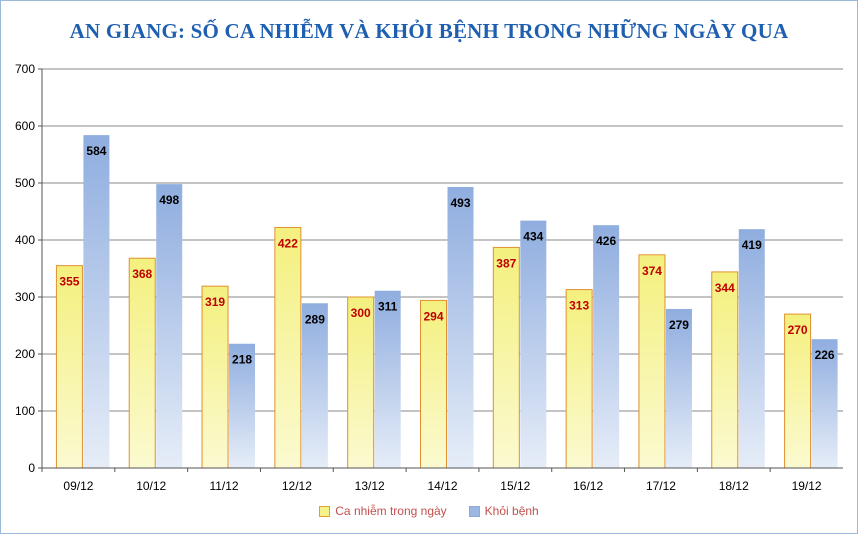  Describe the element at coordinates (151, 486) in the screenshot. I see `x-tick-label: 10/12` at that location.